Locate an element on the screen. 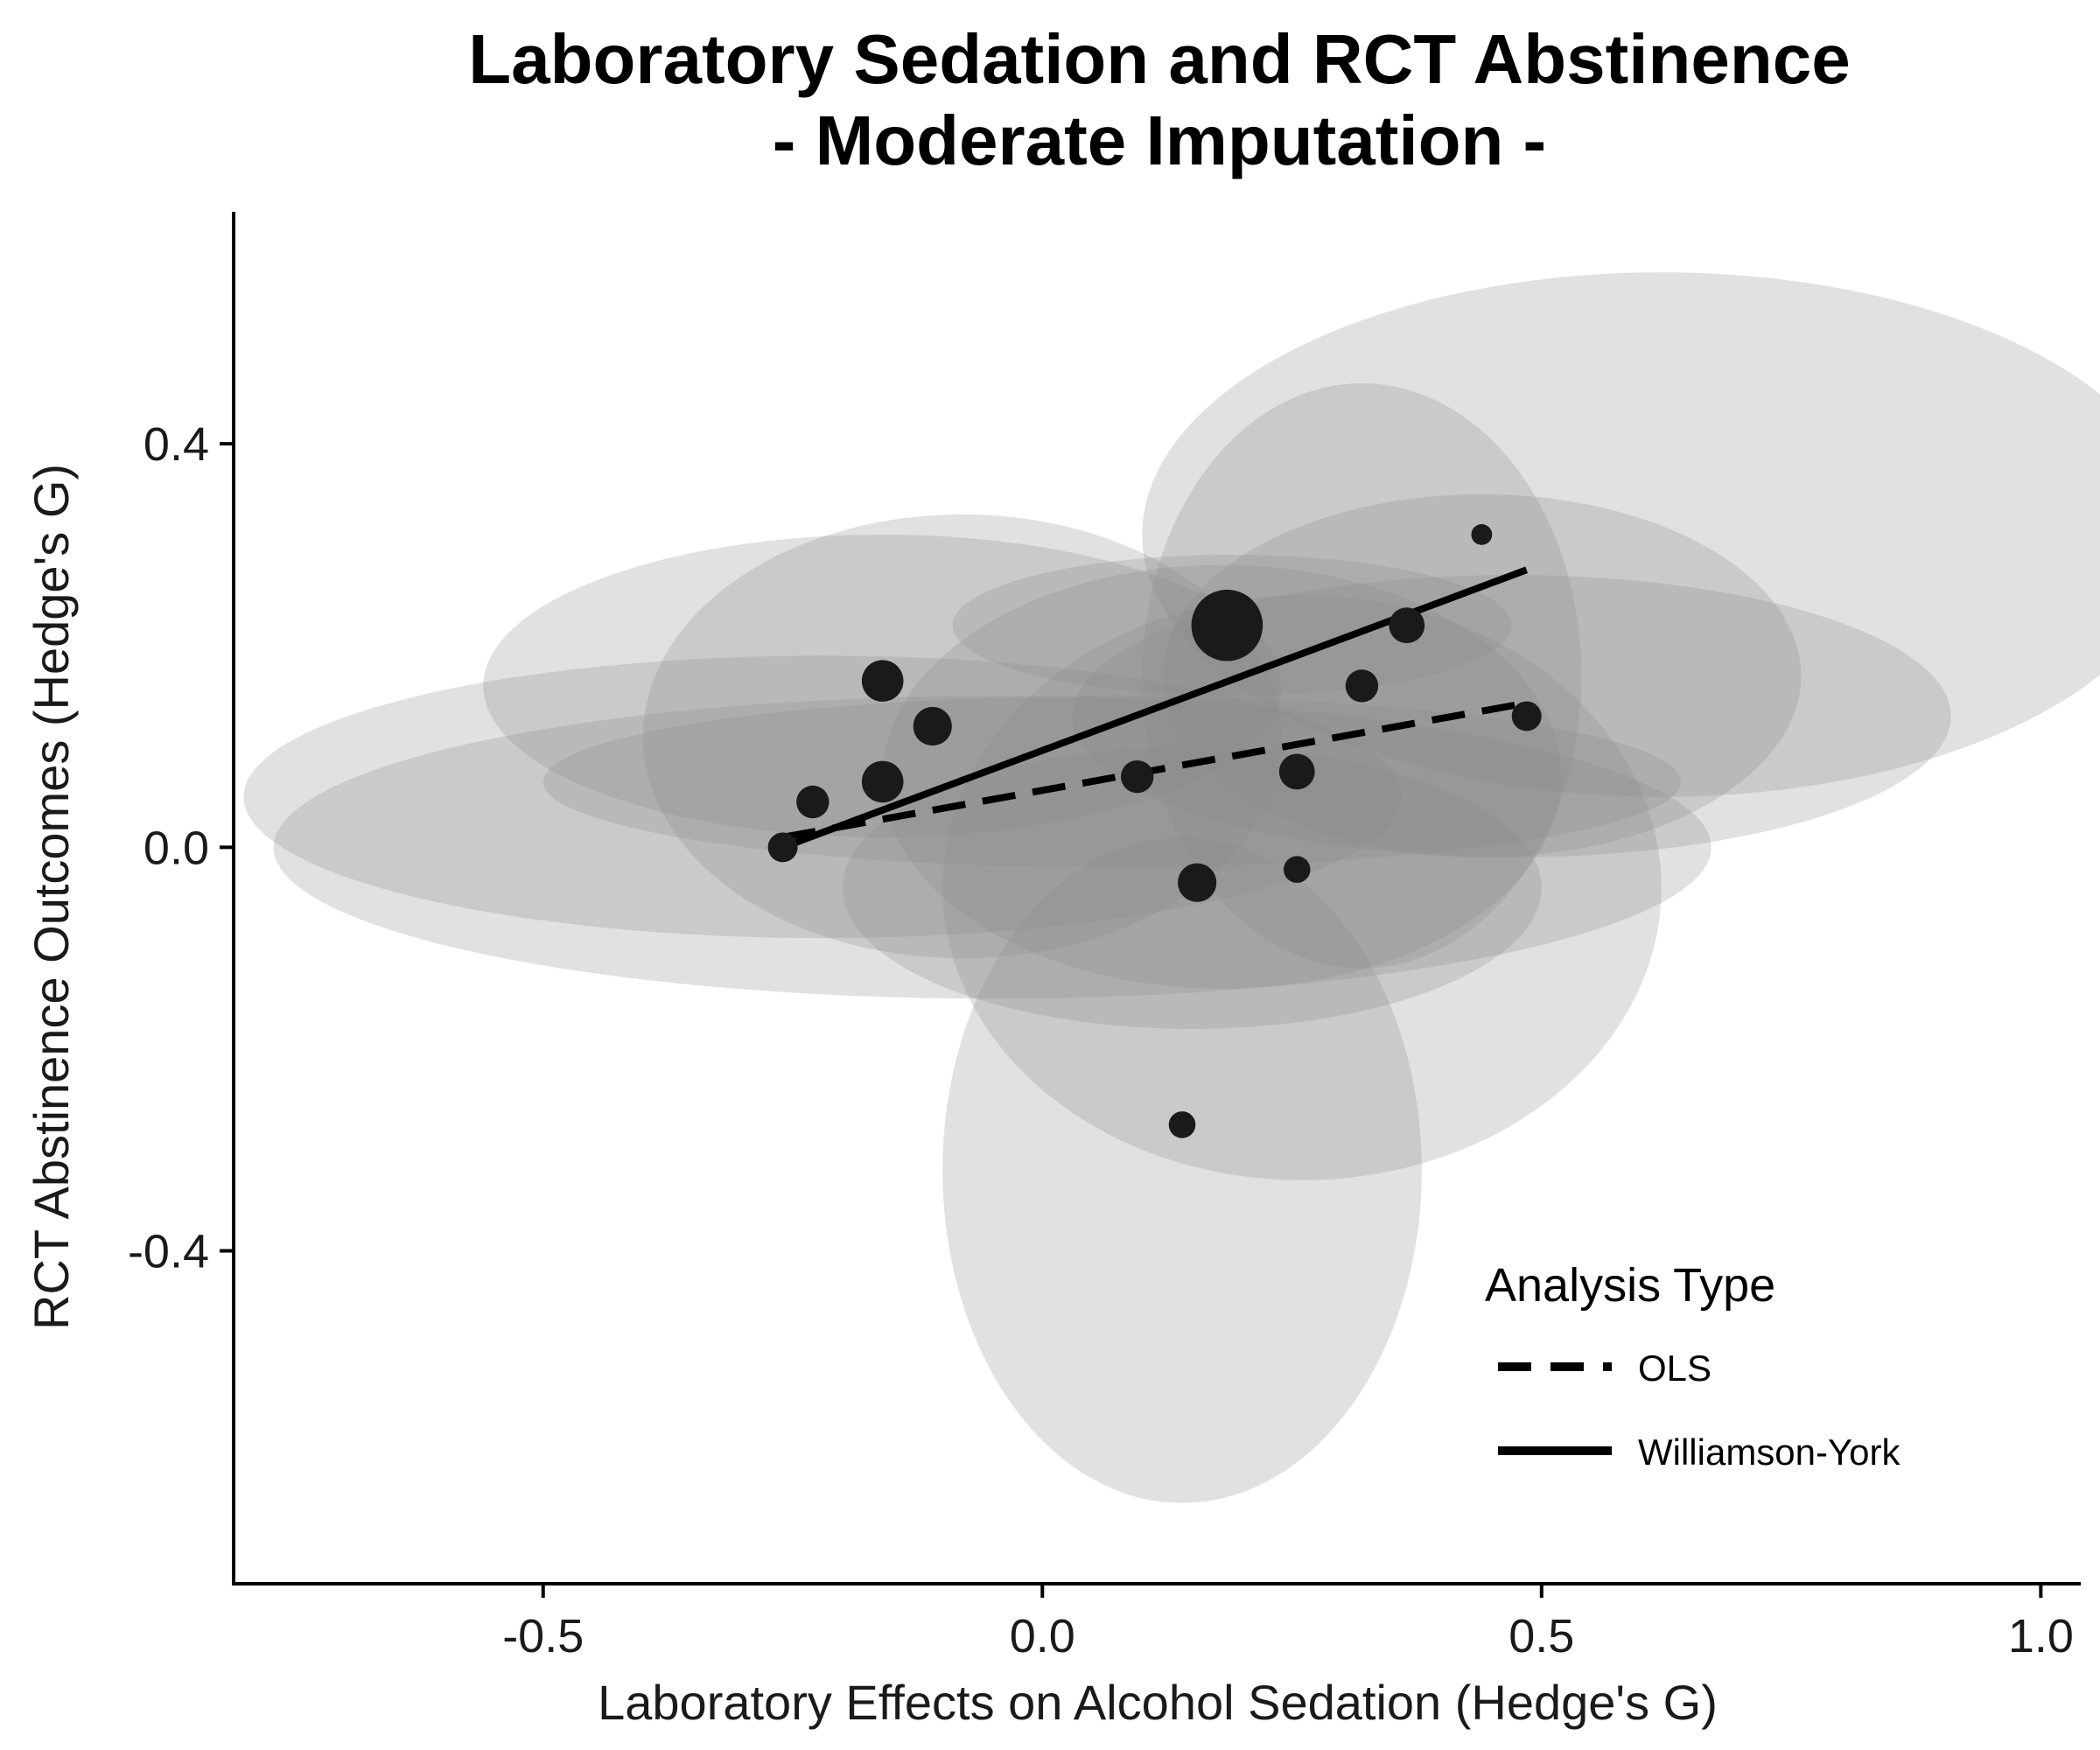 The height and width of the screenshot is (1750, 2100). x-tick-label: -0.5 is located at coordinates (543, 1636).